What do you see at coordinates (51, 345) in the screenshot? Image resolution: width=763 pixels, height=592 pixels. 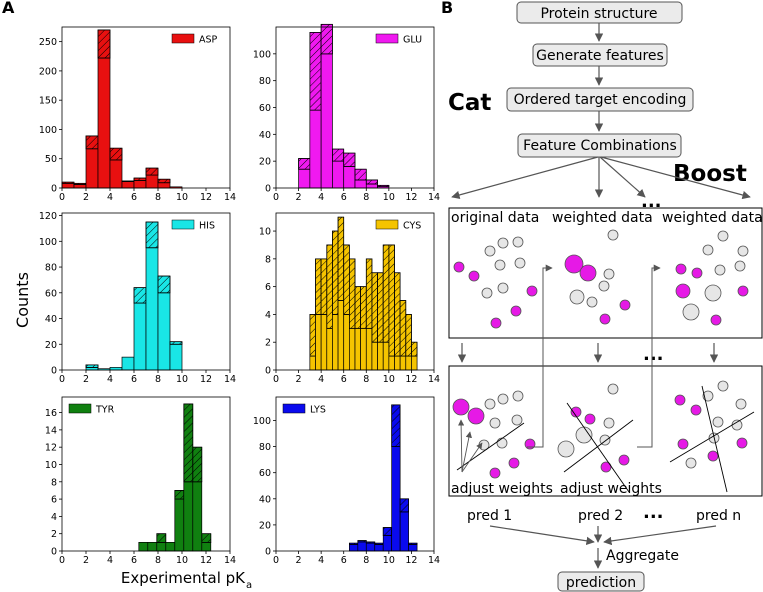 I see `y-tick-label: 20` at bounding box center [51, 345].